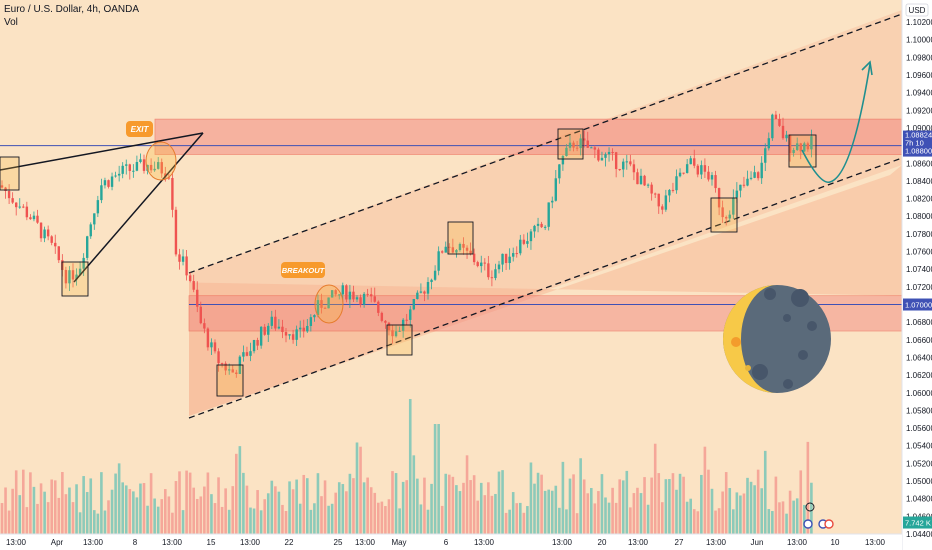 This screenshot has width=932, height=550. I want to click on x-tick-label-1: Apr, so click(57, 542).